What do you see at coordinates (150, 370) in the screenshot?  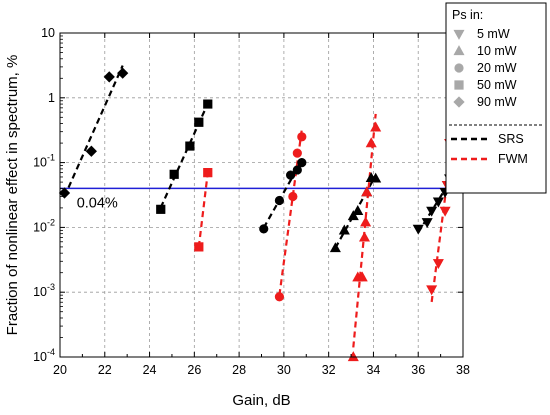 I see `x-tick-label: 24` at bounding box center [150, 370].